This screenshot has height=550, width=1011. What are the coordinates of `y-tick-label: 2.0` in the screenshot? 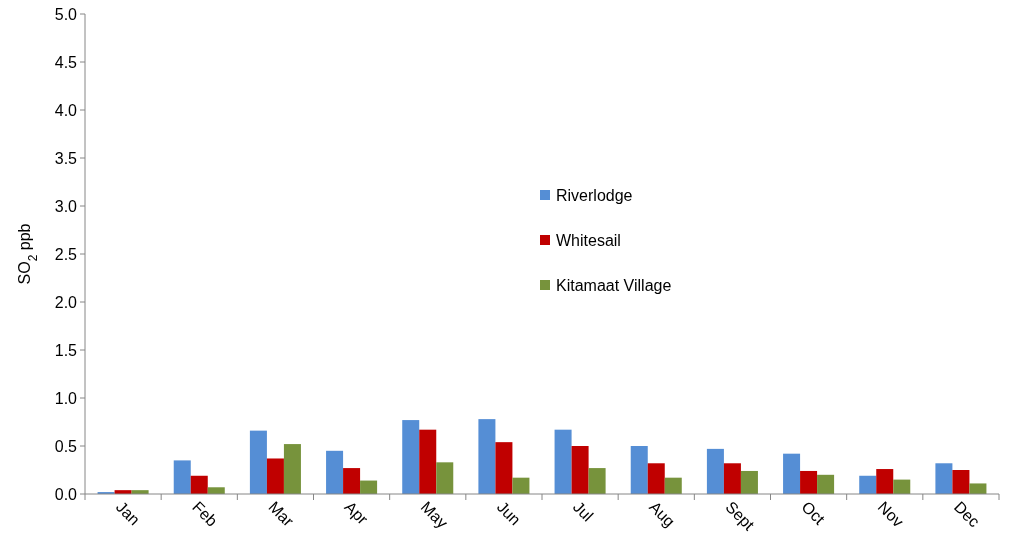 It's located at (66, 302).